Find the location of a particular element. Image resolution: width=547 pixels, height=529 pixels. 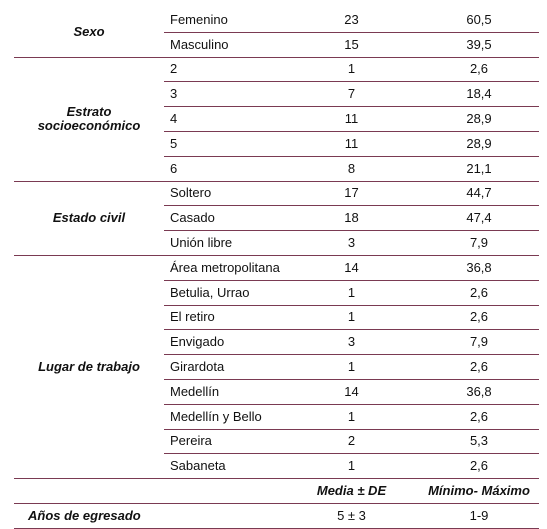

summary-label: Años de egresado is located at coordinates (149, 516).